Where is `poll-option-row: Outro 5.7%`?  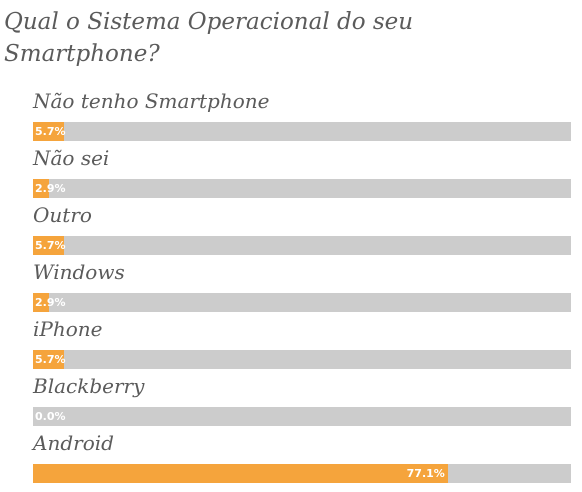
poll-option-row: Outro 5.7% is located at coordinates (302, 228).